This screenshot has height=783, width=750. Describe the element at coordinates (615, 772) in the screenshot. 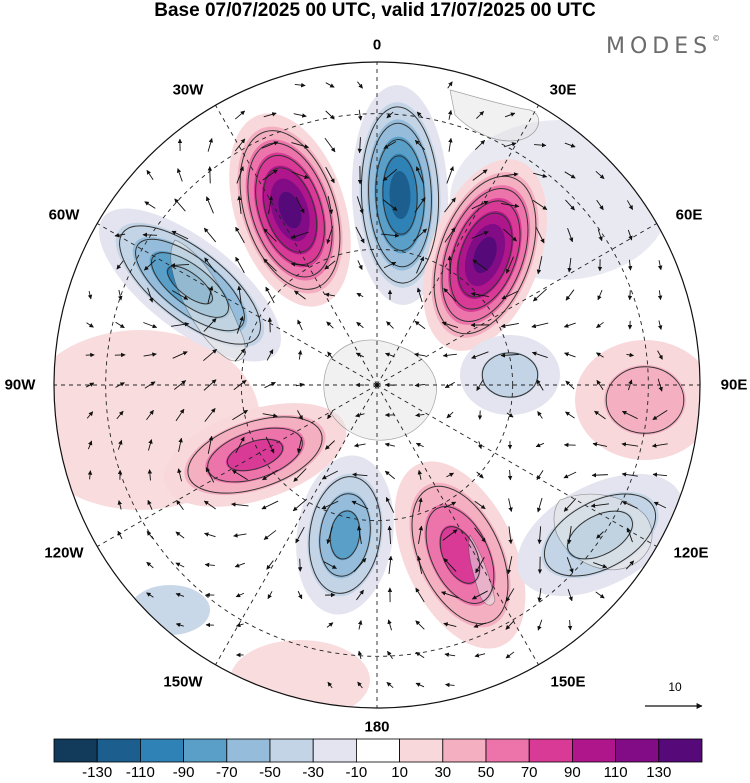

I see `colorbar-tick-label: 110` at that location.